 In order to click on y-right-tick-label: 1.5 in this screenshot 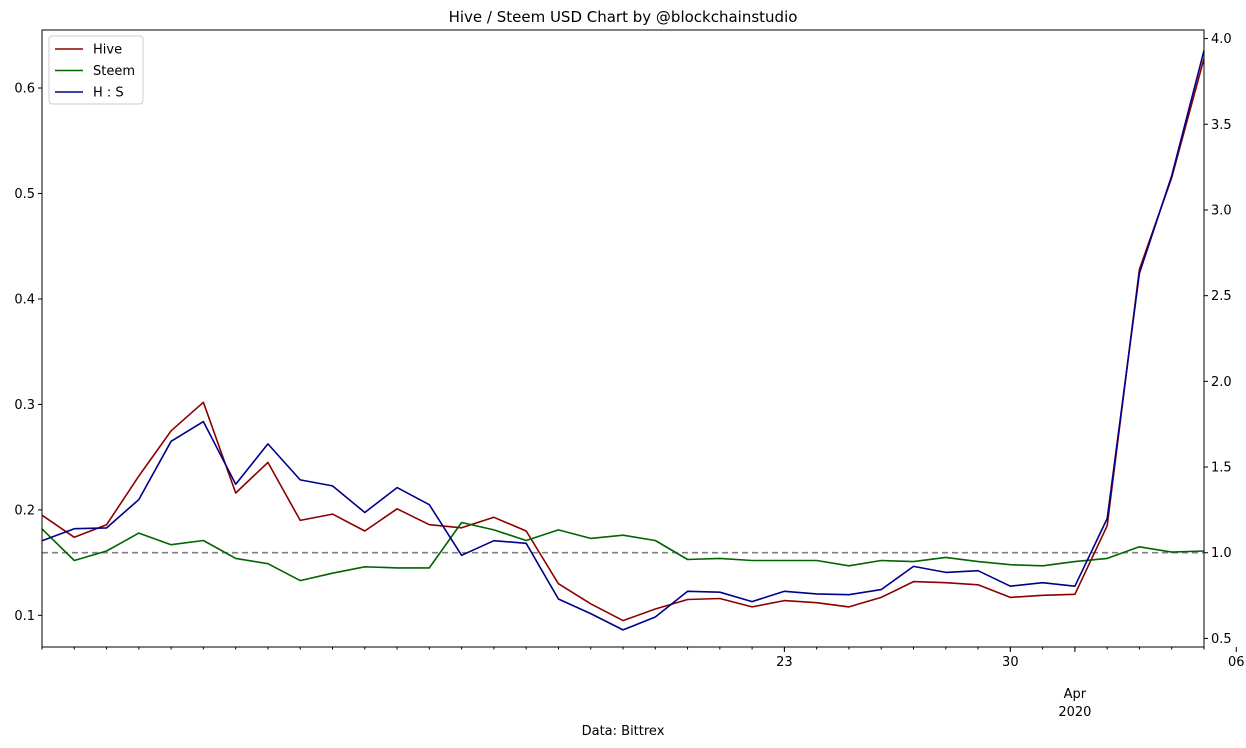, I will do `click(1221, 468)`.